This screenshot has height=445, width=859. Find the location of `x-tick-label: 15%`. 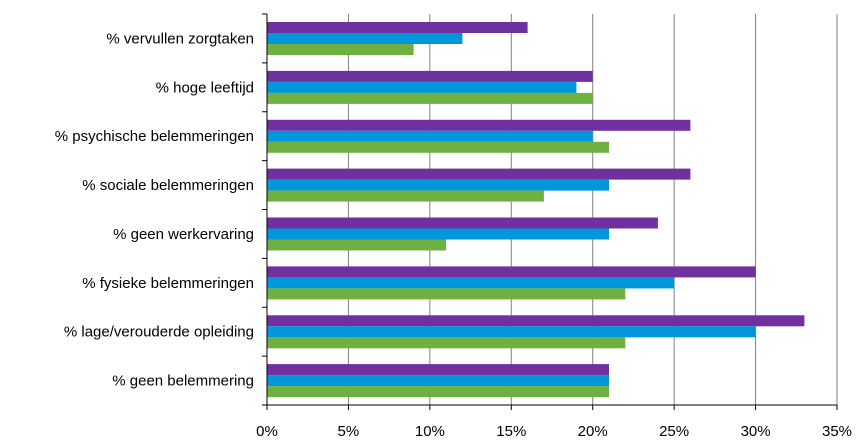

x-tick-label: 15% is located at coordinates (511, 431).